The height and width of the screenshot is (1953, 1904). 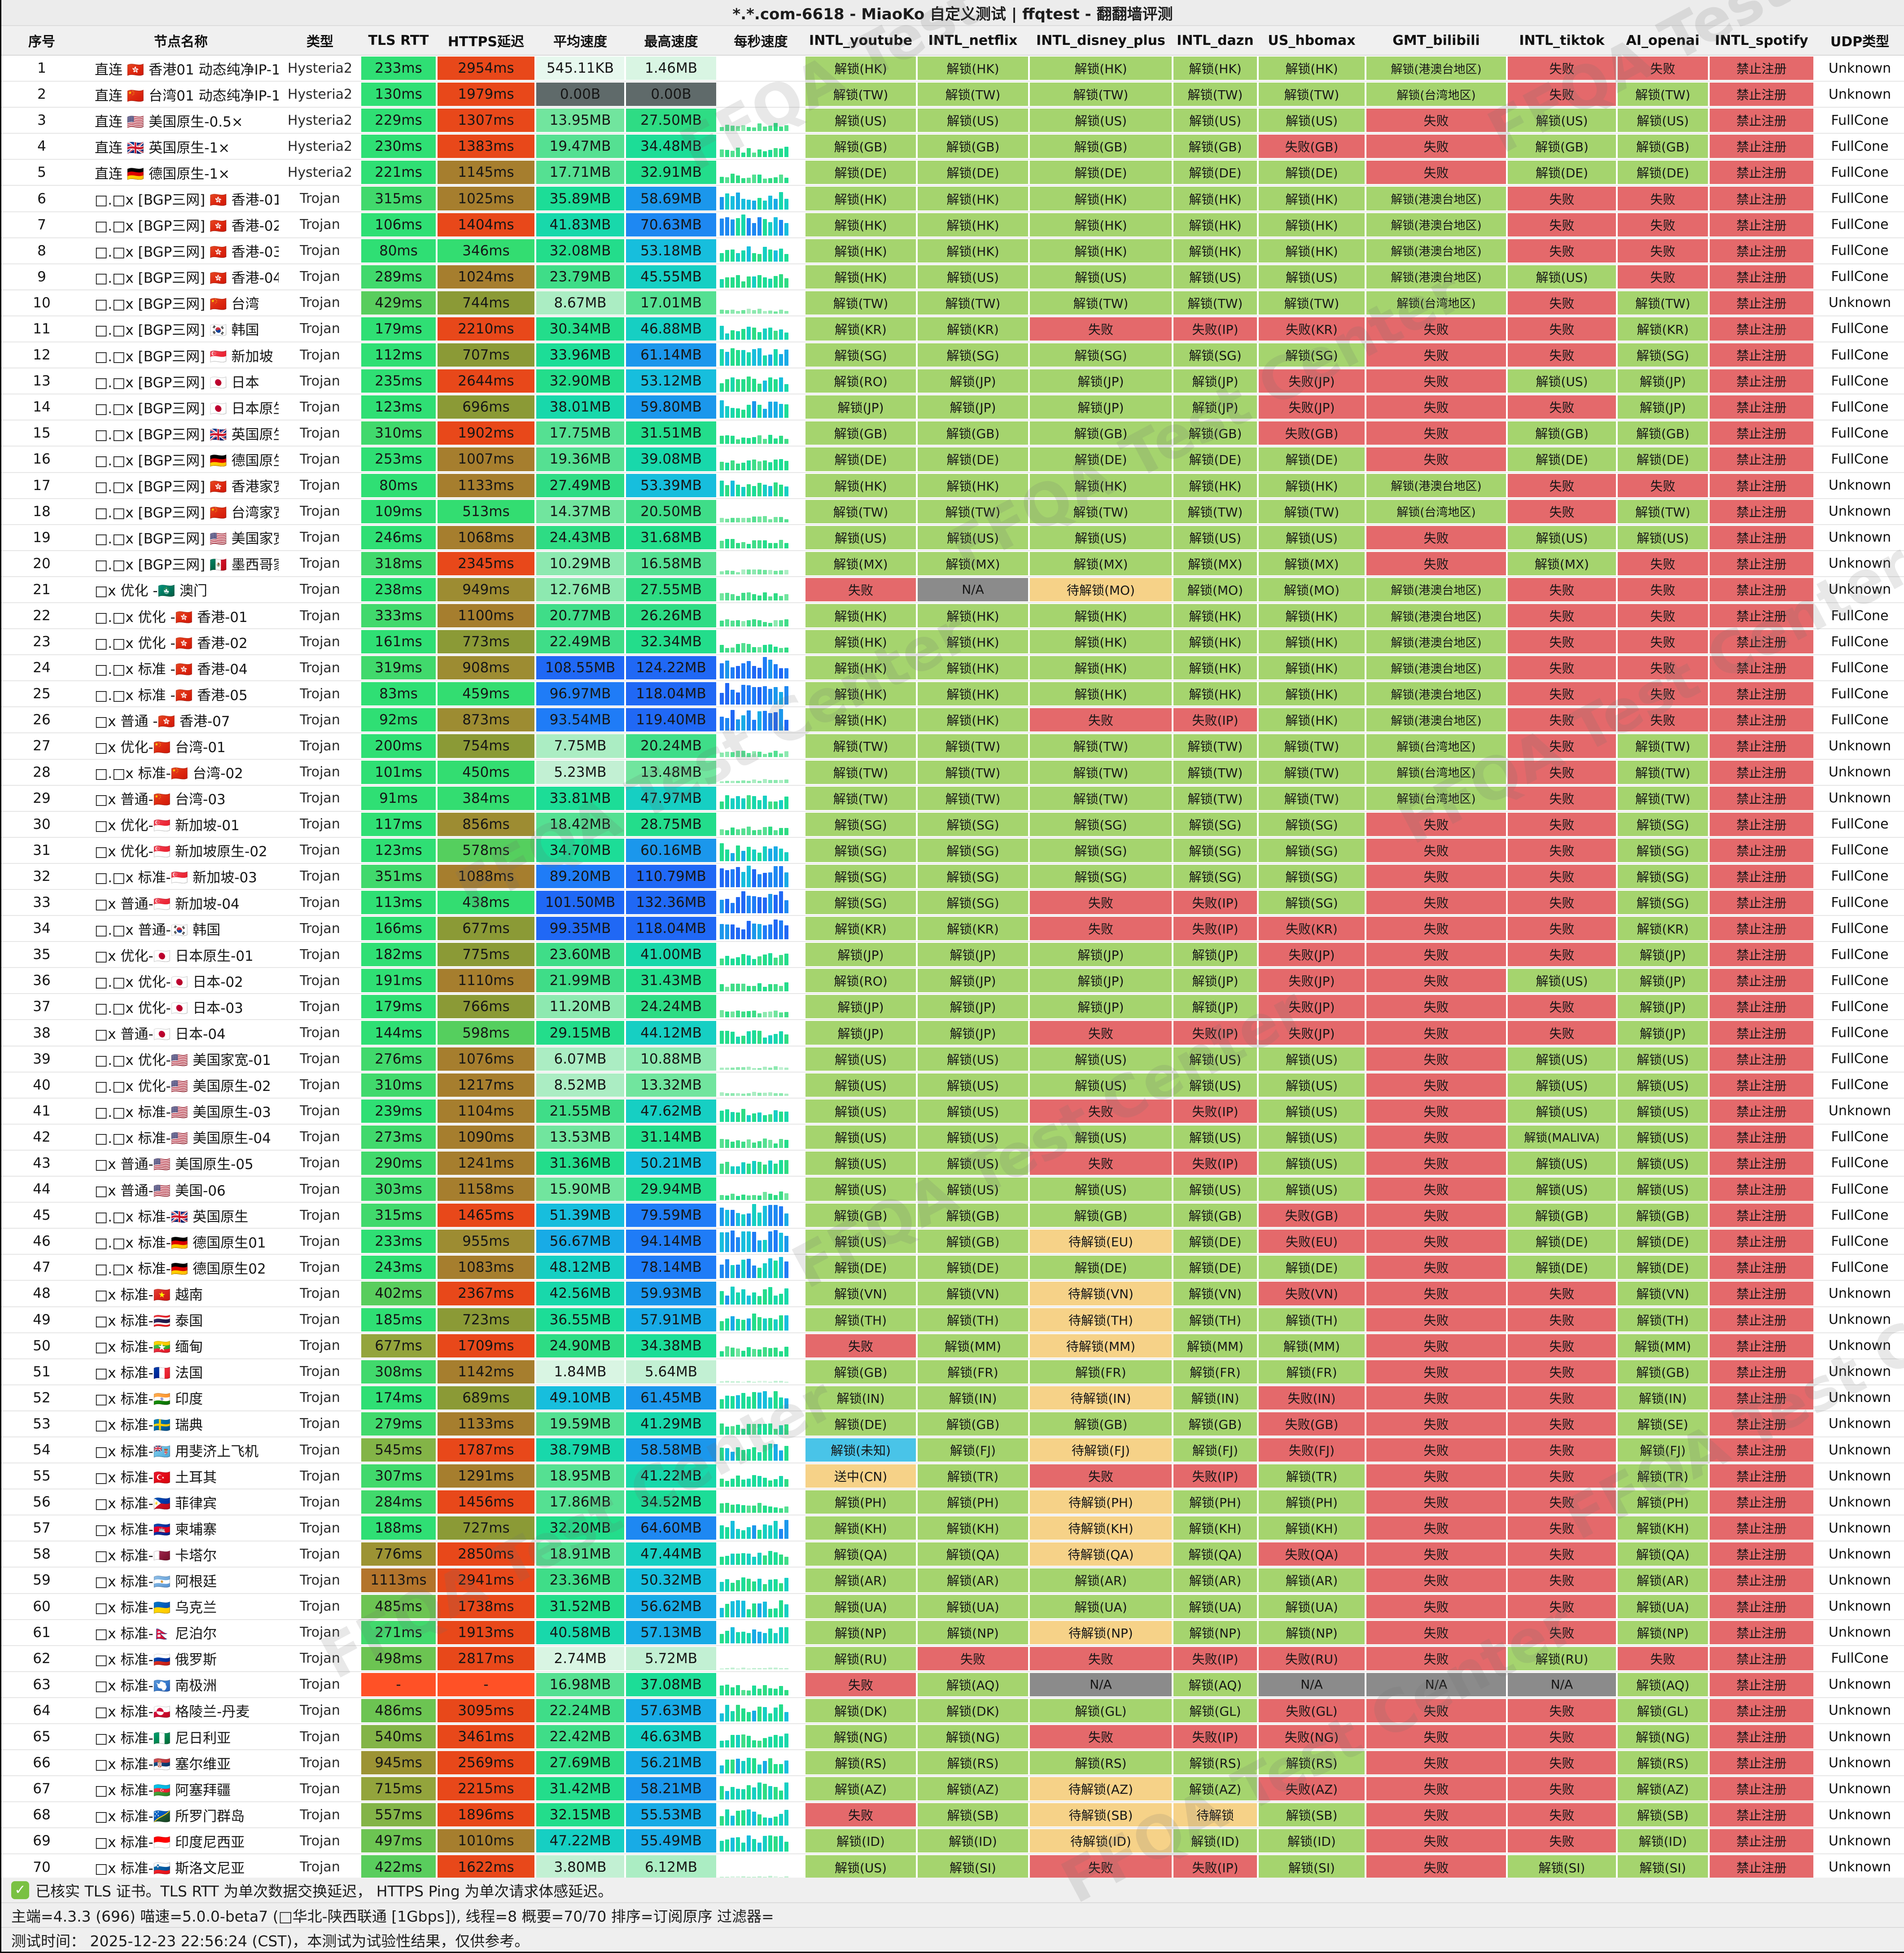 I want to click on cell-disney-status: 解锁(US), so click(x=1101, y=276).